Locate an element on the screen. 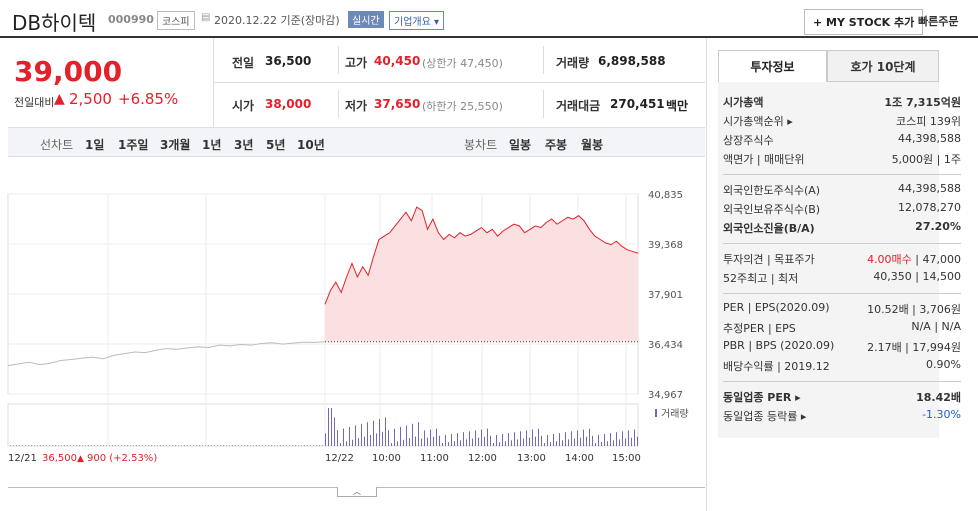  prev-day-close: 36,500 is located at coordinates (59, 458).